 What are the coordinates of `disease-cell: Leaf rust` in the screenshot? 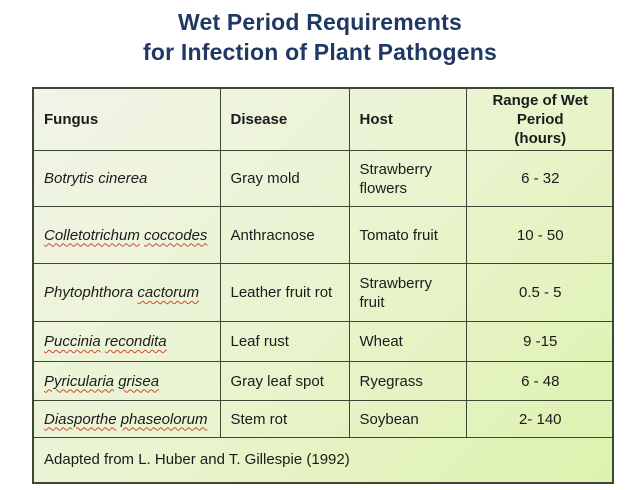 It's located at (284, 341).